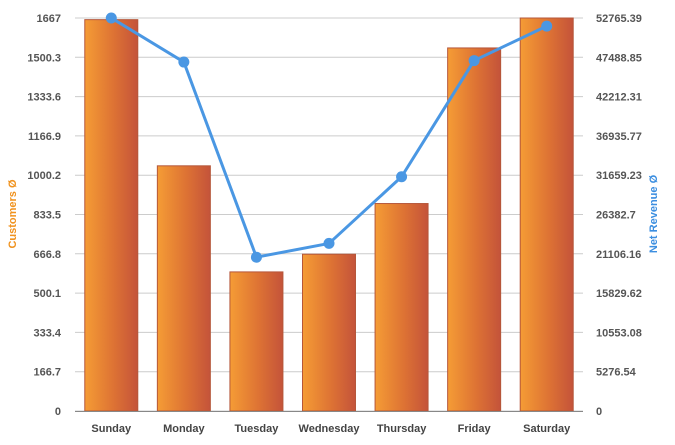 This screenshot has height=445, width=675. Describe the element at coordinates (47, 333) in the screenshot. I see `left-tick-label: 333.4` at that location.